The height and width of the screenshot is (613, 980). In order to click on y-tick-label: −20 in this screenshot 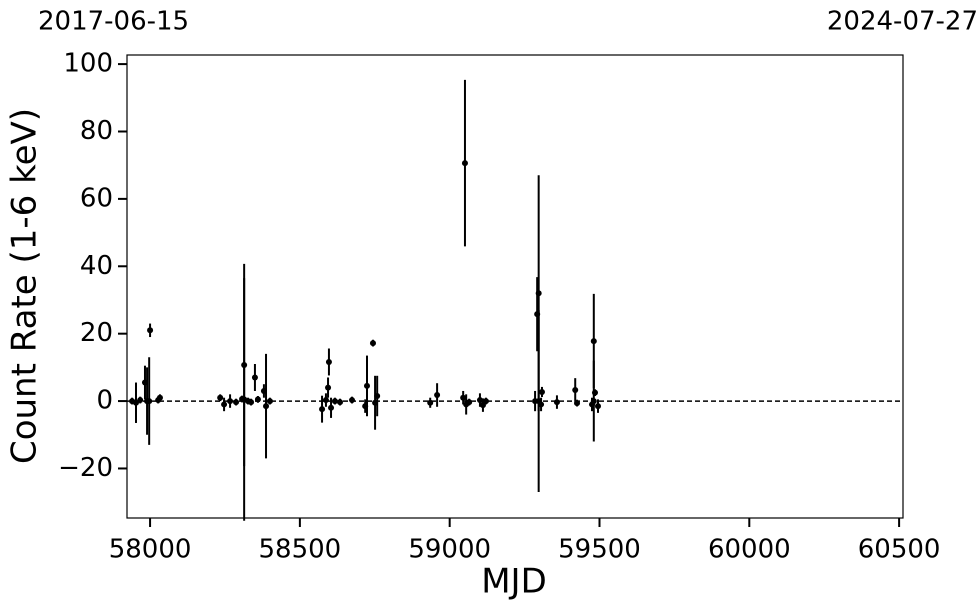, I will do `click(85, 468)`.